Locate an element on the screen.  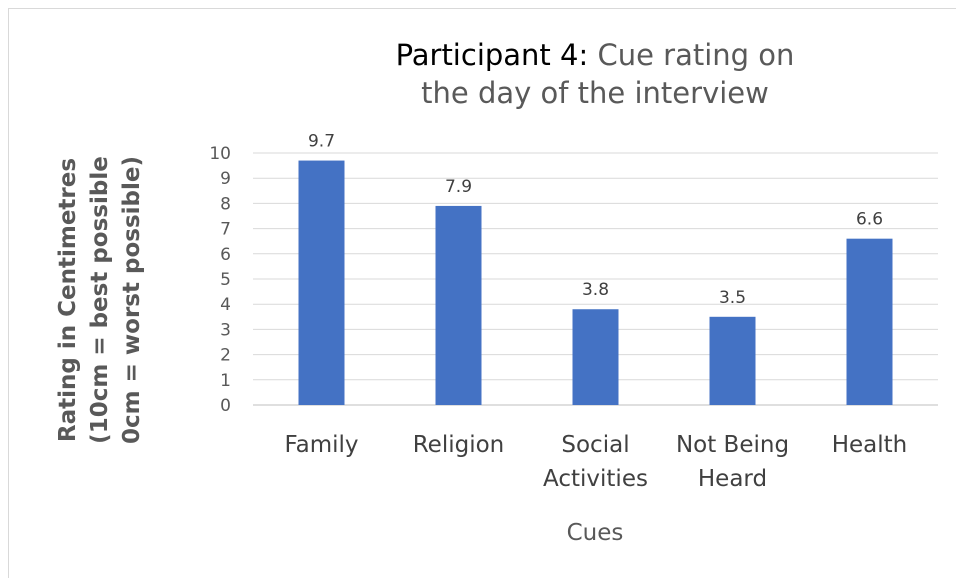
data-label: 7.9 is located at coordinates (458, 187).